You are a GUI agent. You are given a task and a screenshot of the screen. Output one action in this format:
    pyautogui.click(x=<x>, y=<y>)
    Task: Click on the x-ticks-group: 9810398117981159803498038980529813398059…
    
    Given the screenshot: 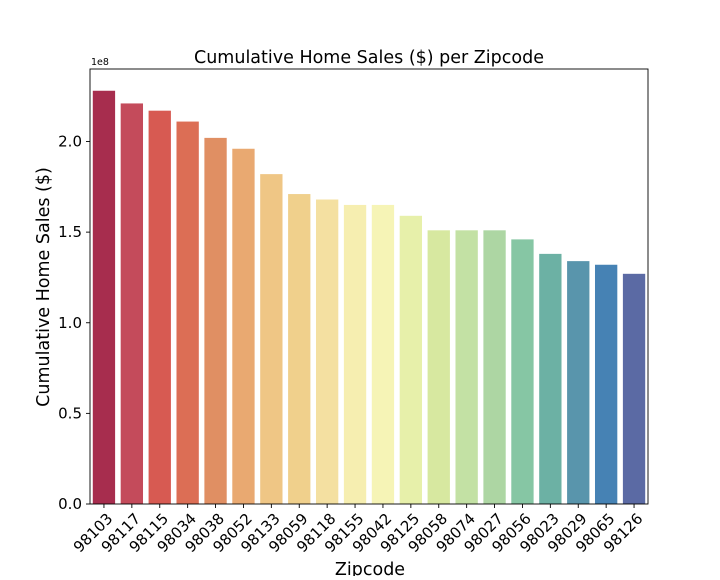 What is the action you would take?
    pyautogui.click(x=358, y=530)
    